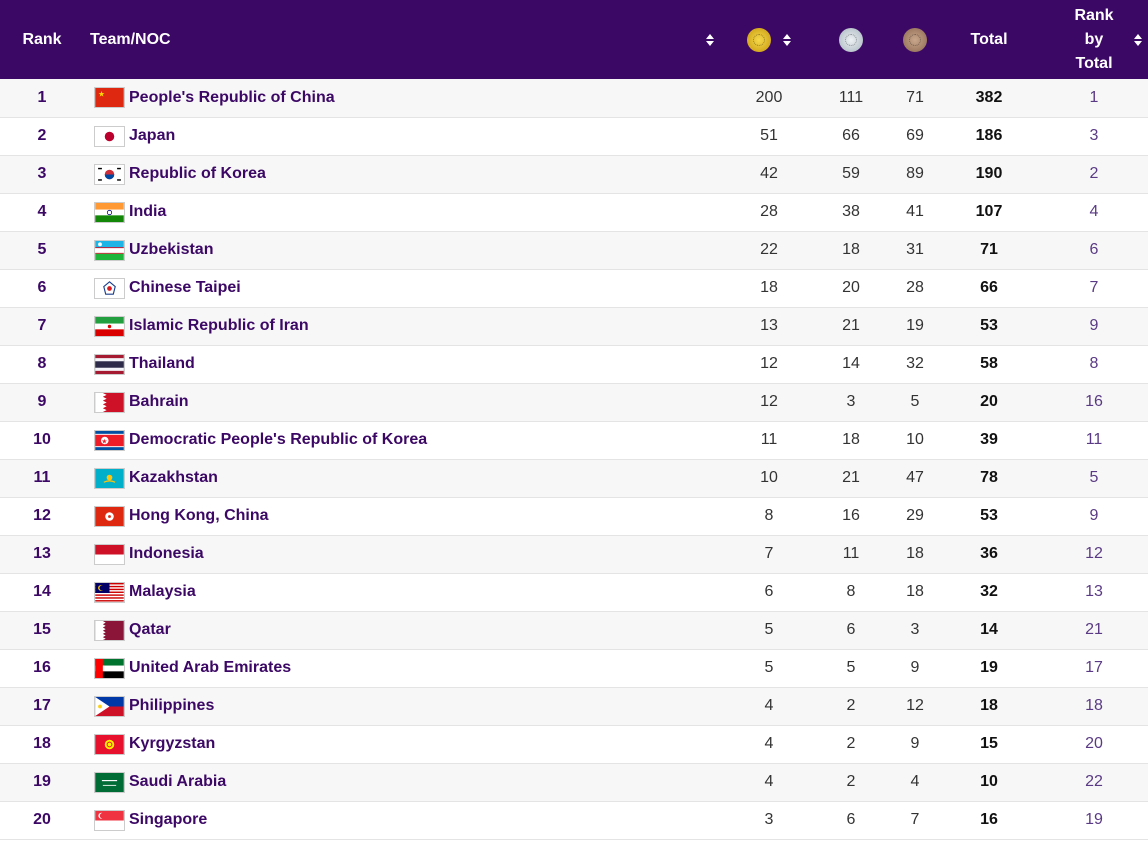 This screenshot has width=1148, height=842. Describe the element at coordinates (42, 325) in the screenshot. I see `rank-cell: 7` at that location.